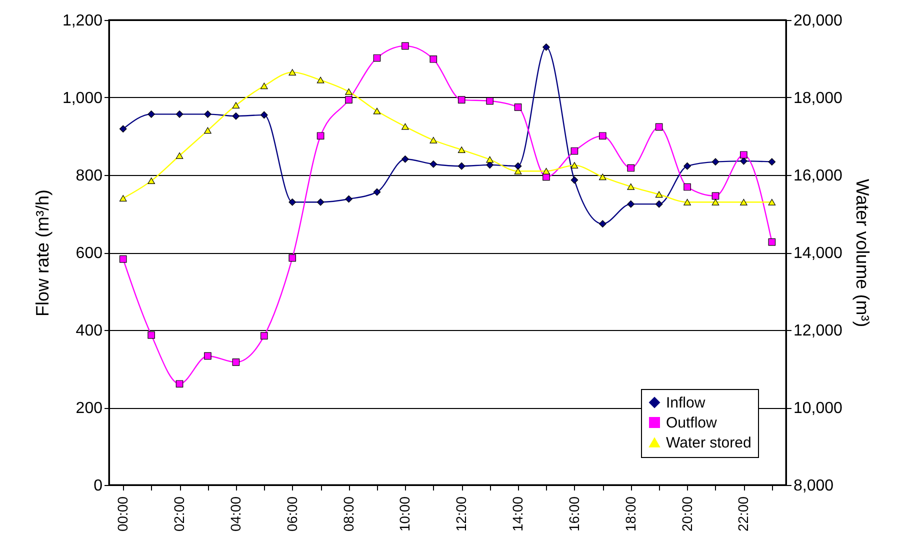 The height and width of the screenshot is (554, 912). What do you see at coordinates (686, 403) in the screenshot?
I see `legend-label: Inflow` at bounding box center [686, 403].